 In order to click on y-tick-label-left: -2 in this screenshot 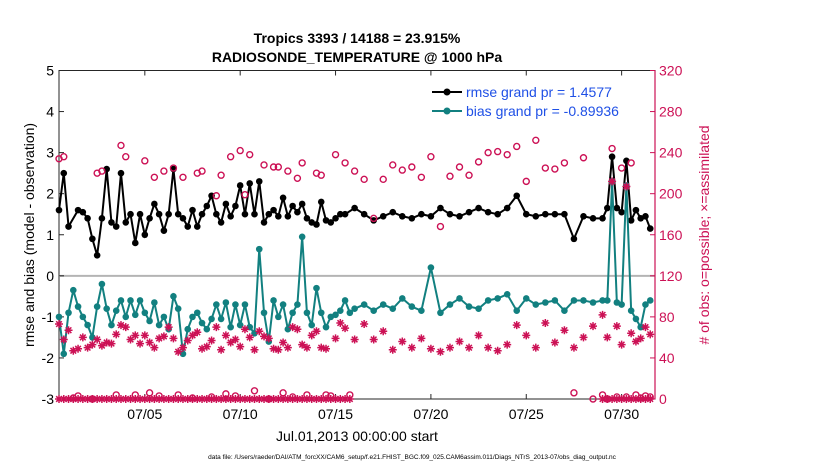, I will do `click(48, 358)`.